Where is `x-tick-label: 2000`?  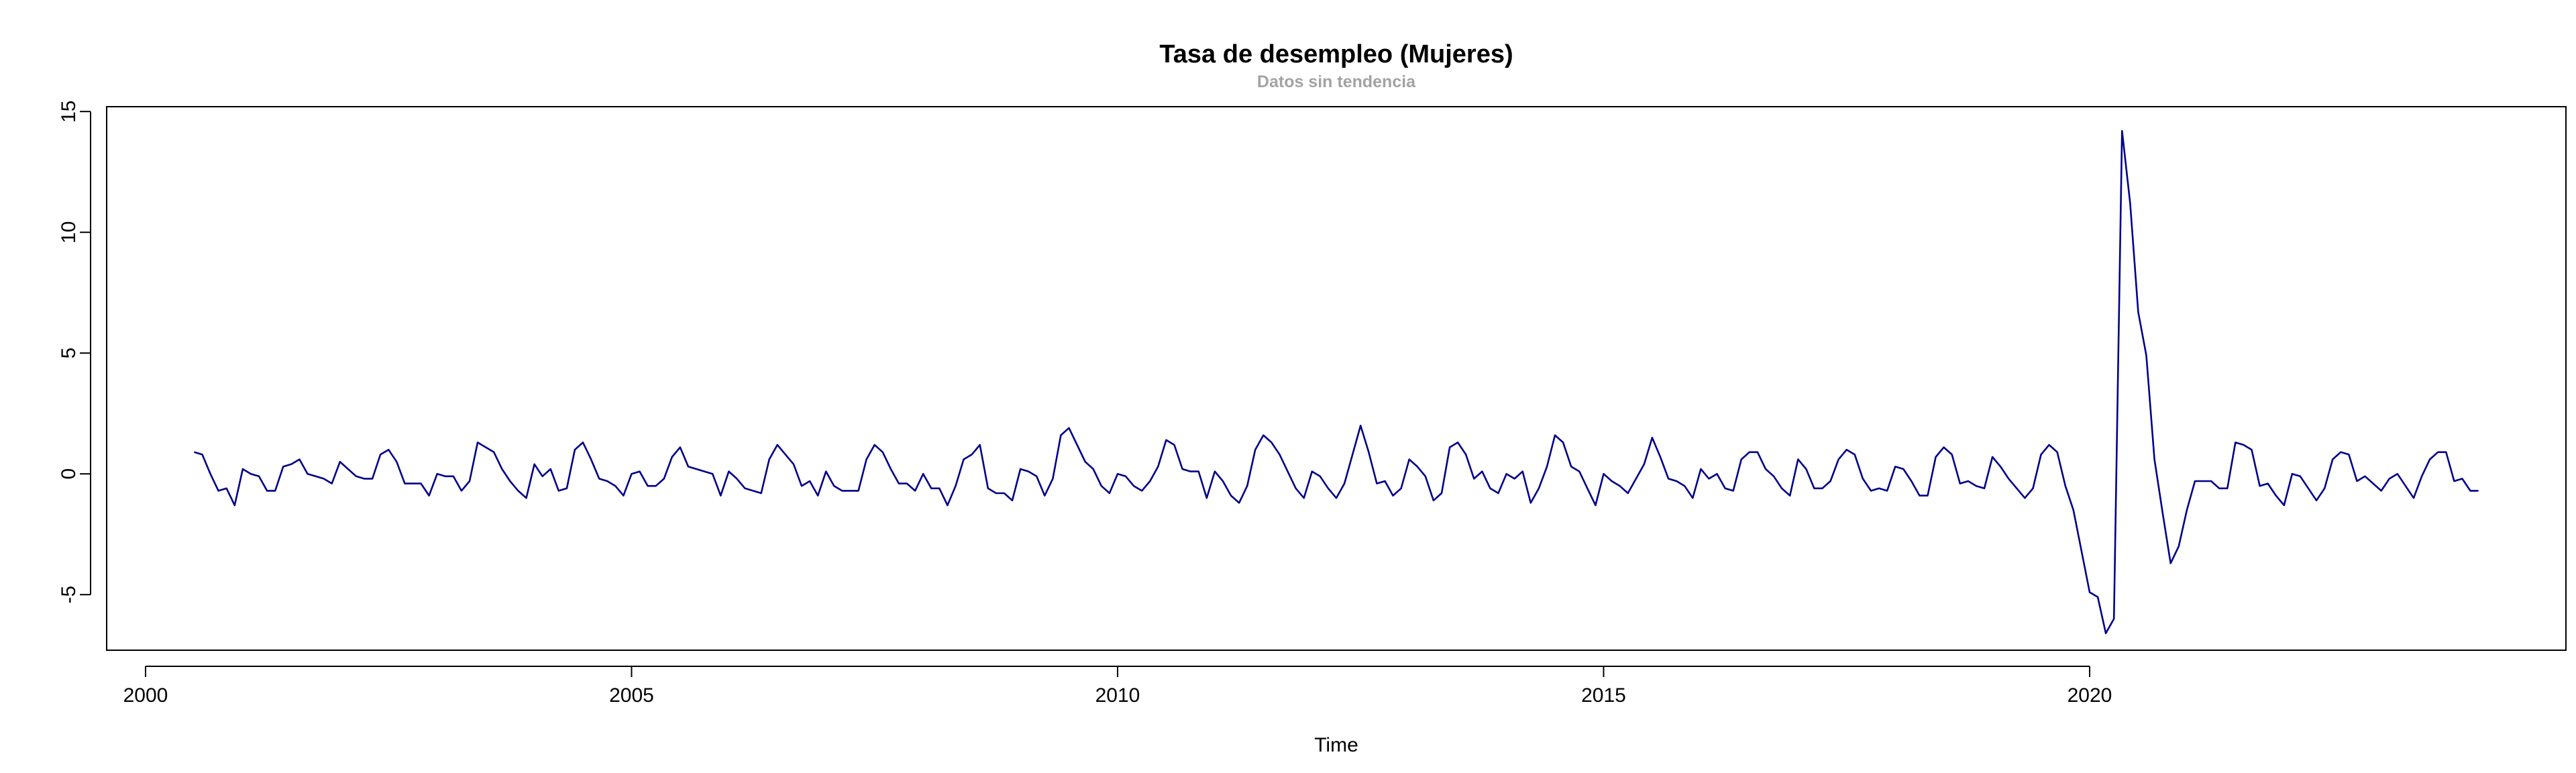 x-tick-label: 2000 is located at coordinates (145, 695).